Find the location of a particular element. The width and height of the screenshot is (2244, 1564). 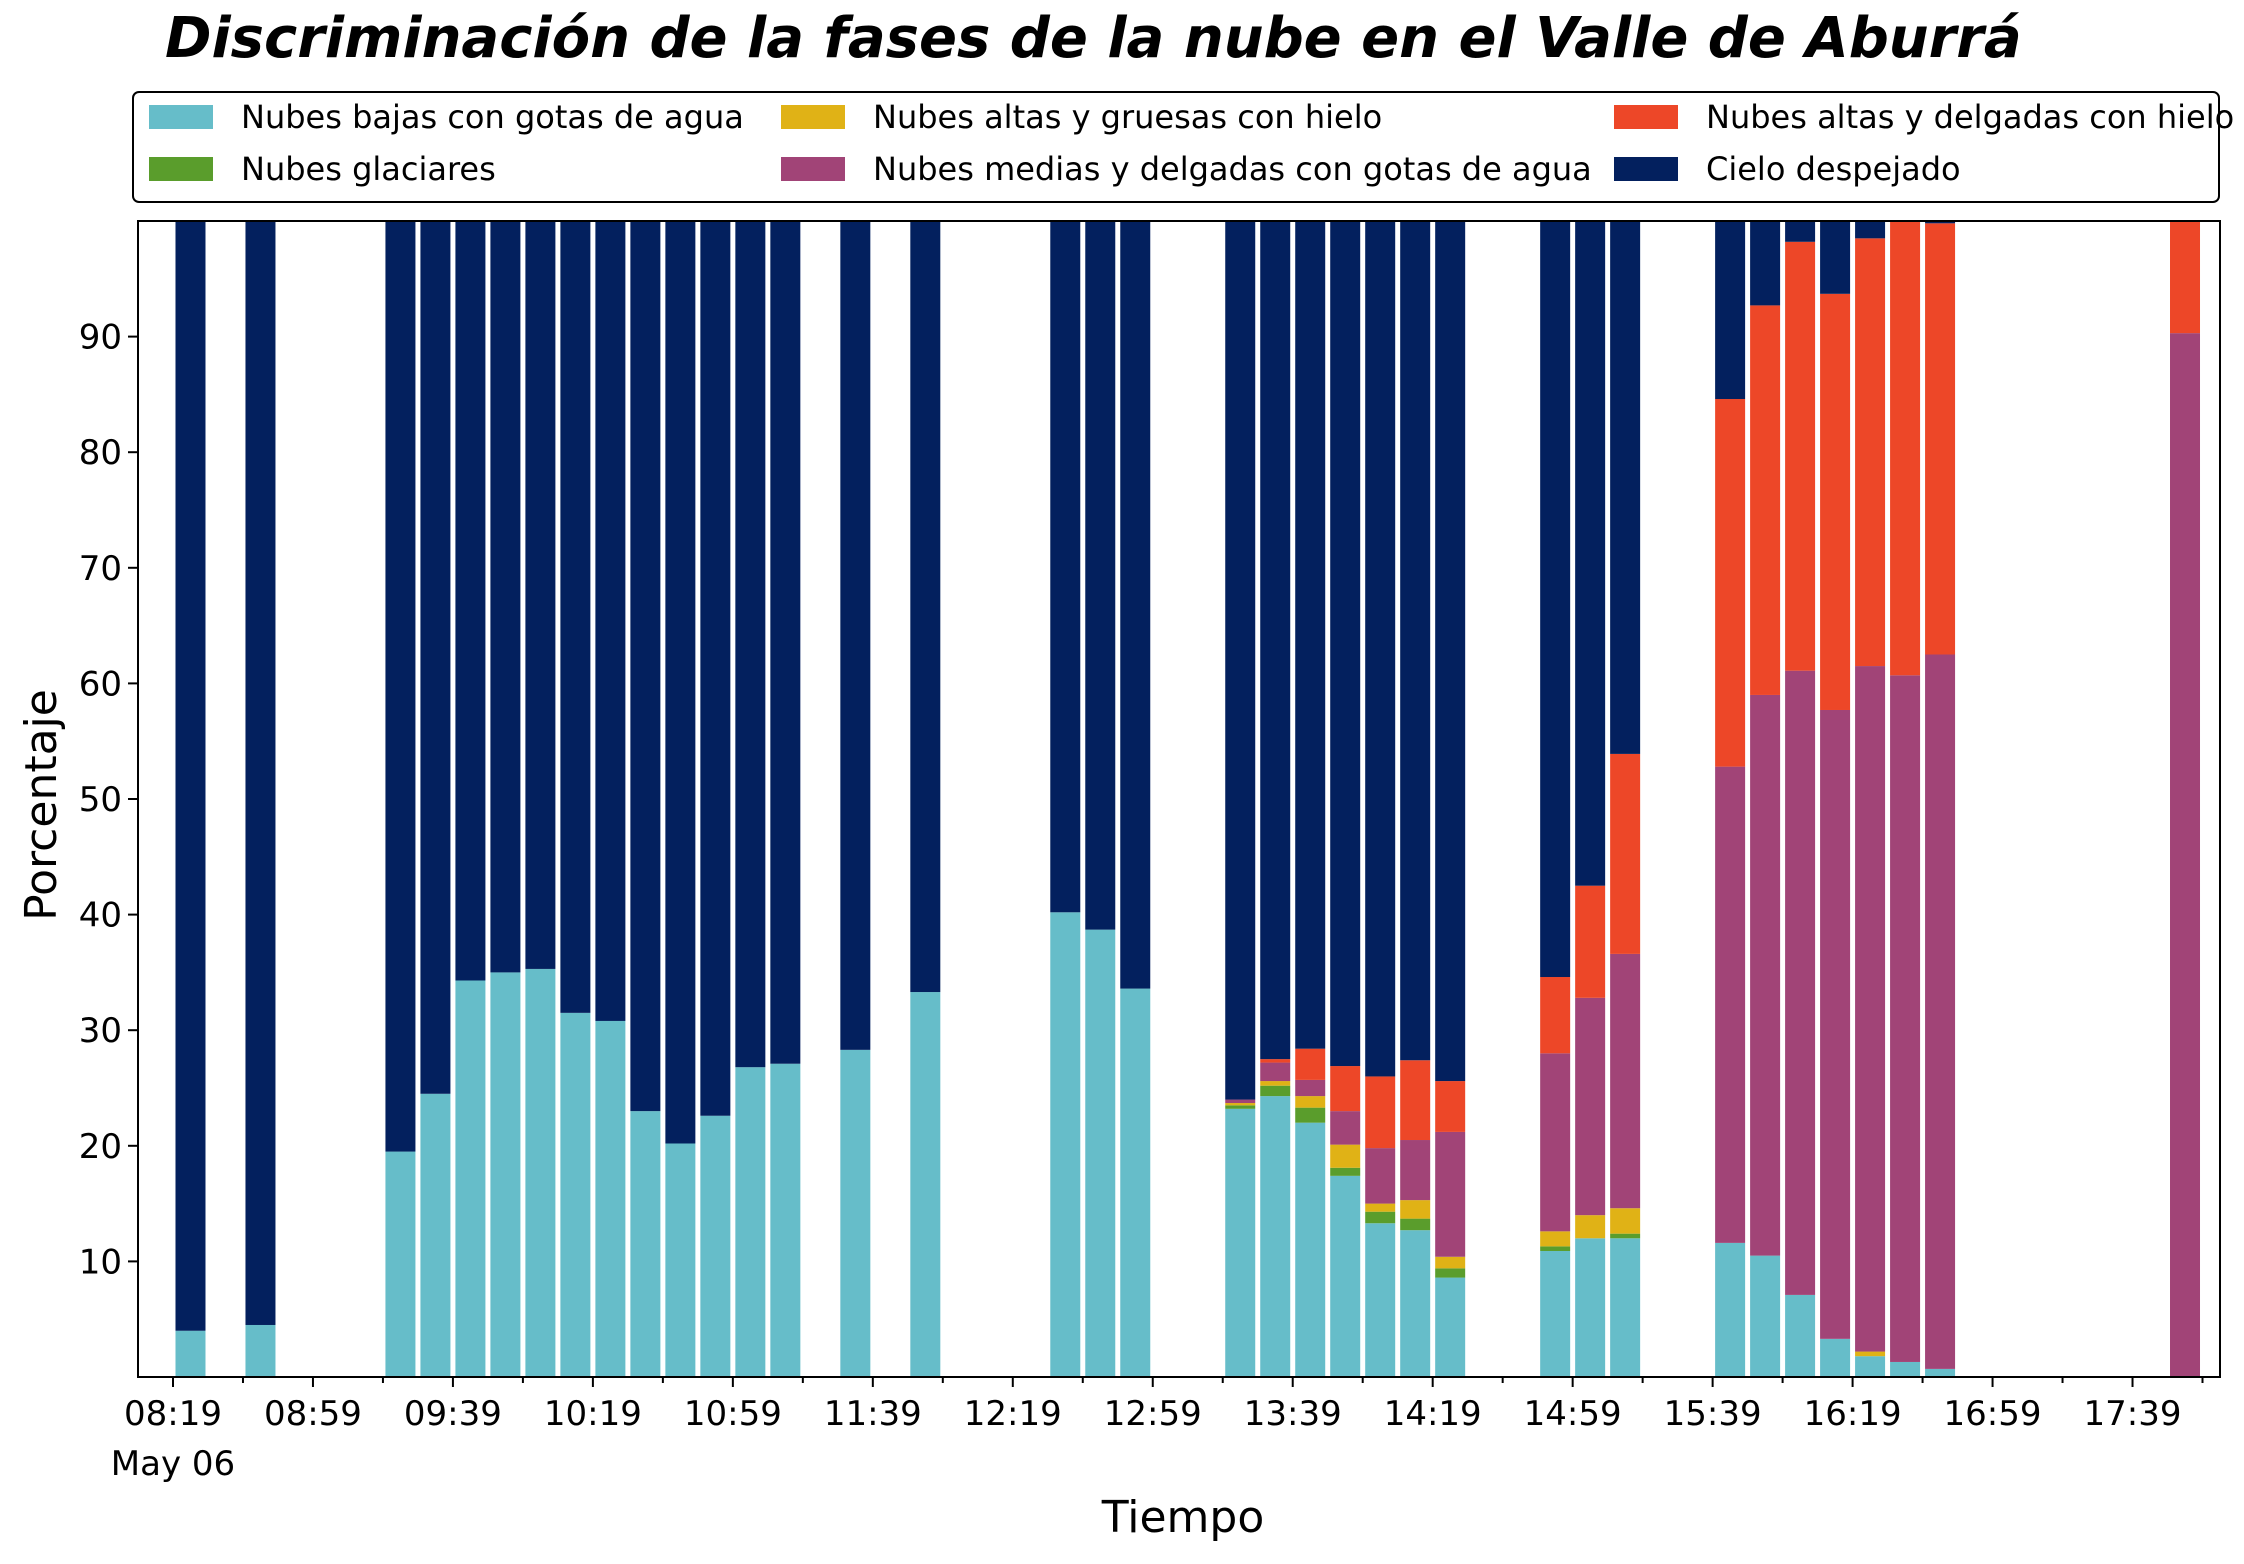

legend-entry-label: Nubes bajas con gotas de agua is located at coordinates (492, 117).